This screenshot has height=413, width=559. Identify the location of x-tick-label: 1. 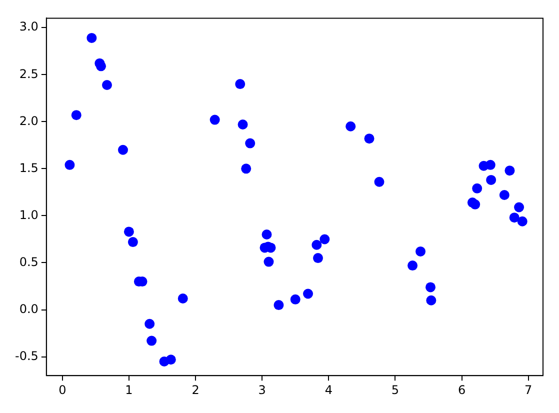
(129, 389).